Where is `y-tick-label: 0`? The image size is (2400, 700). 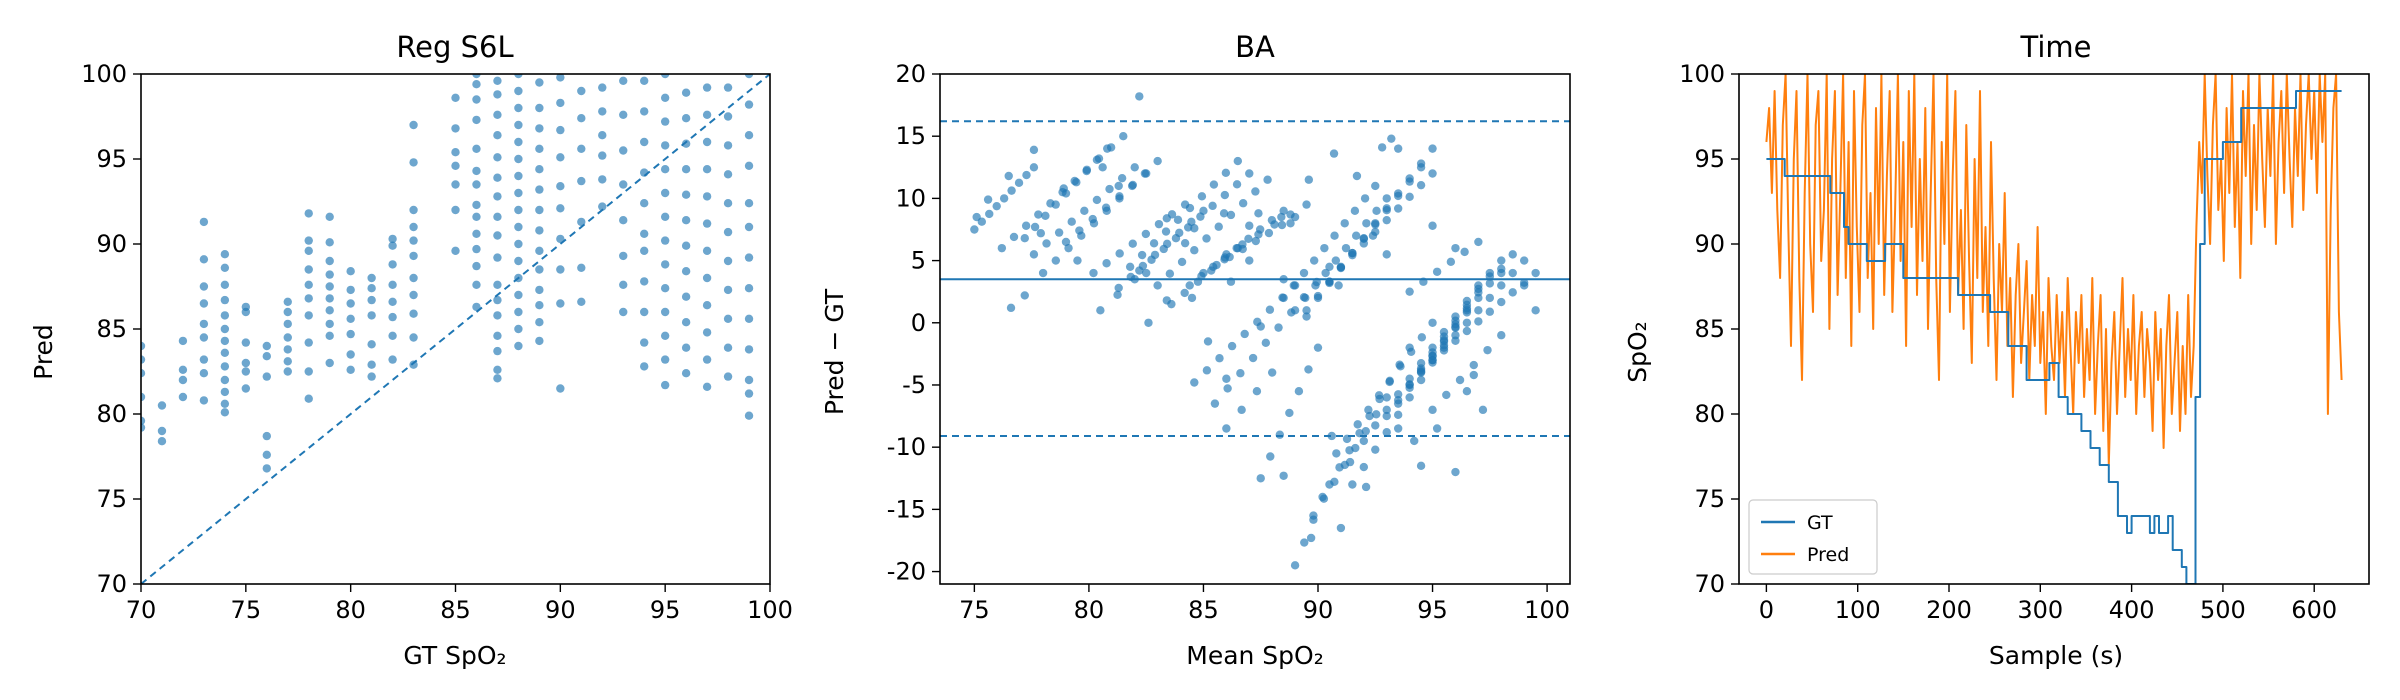 y-tick-label: 0 is located at coordinates (918, 323).